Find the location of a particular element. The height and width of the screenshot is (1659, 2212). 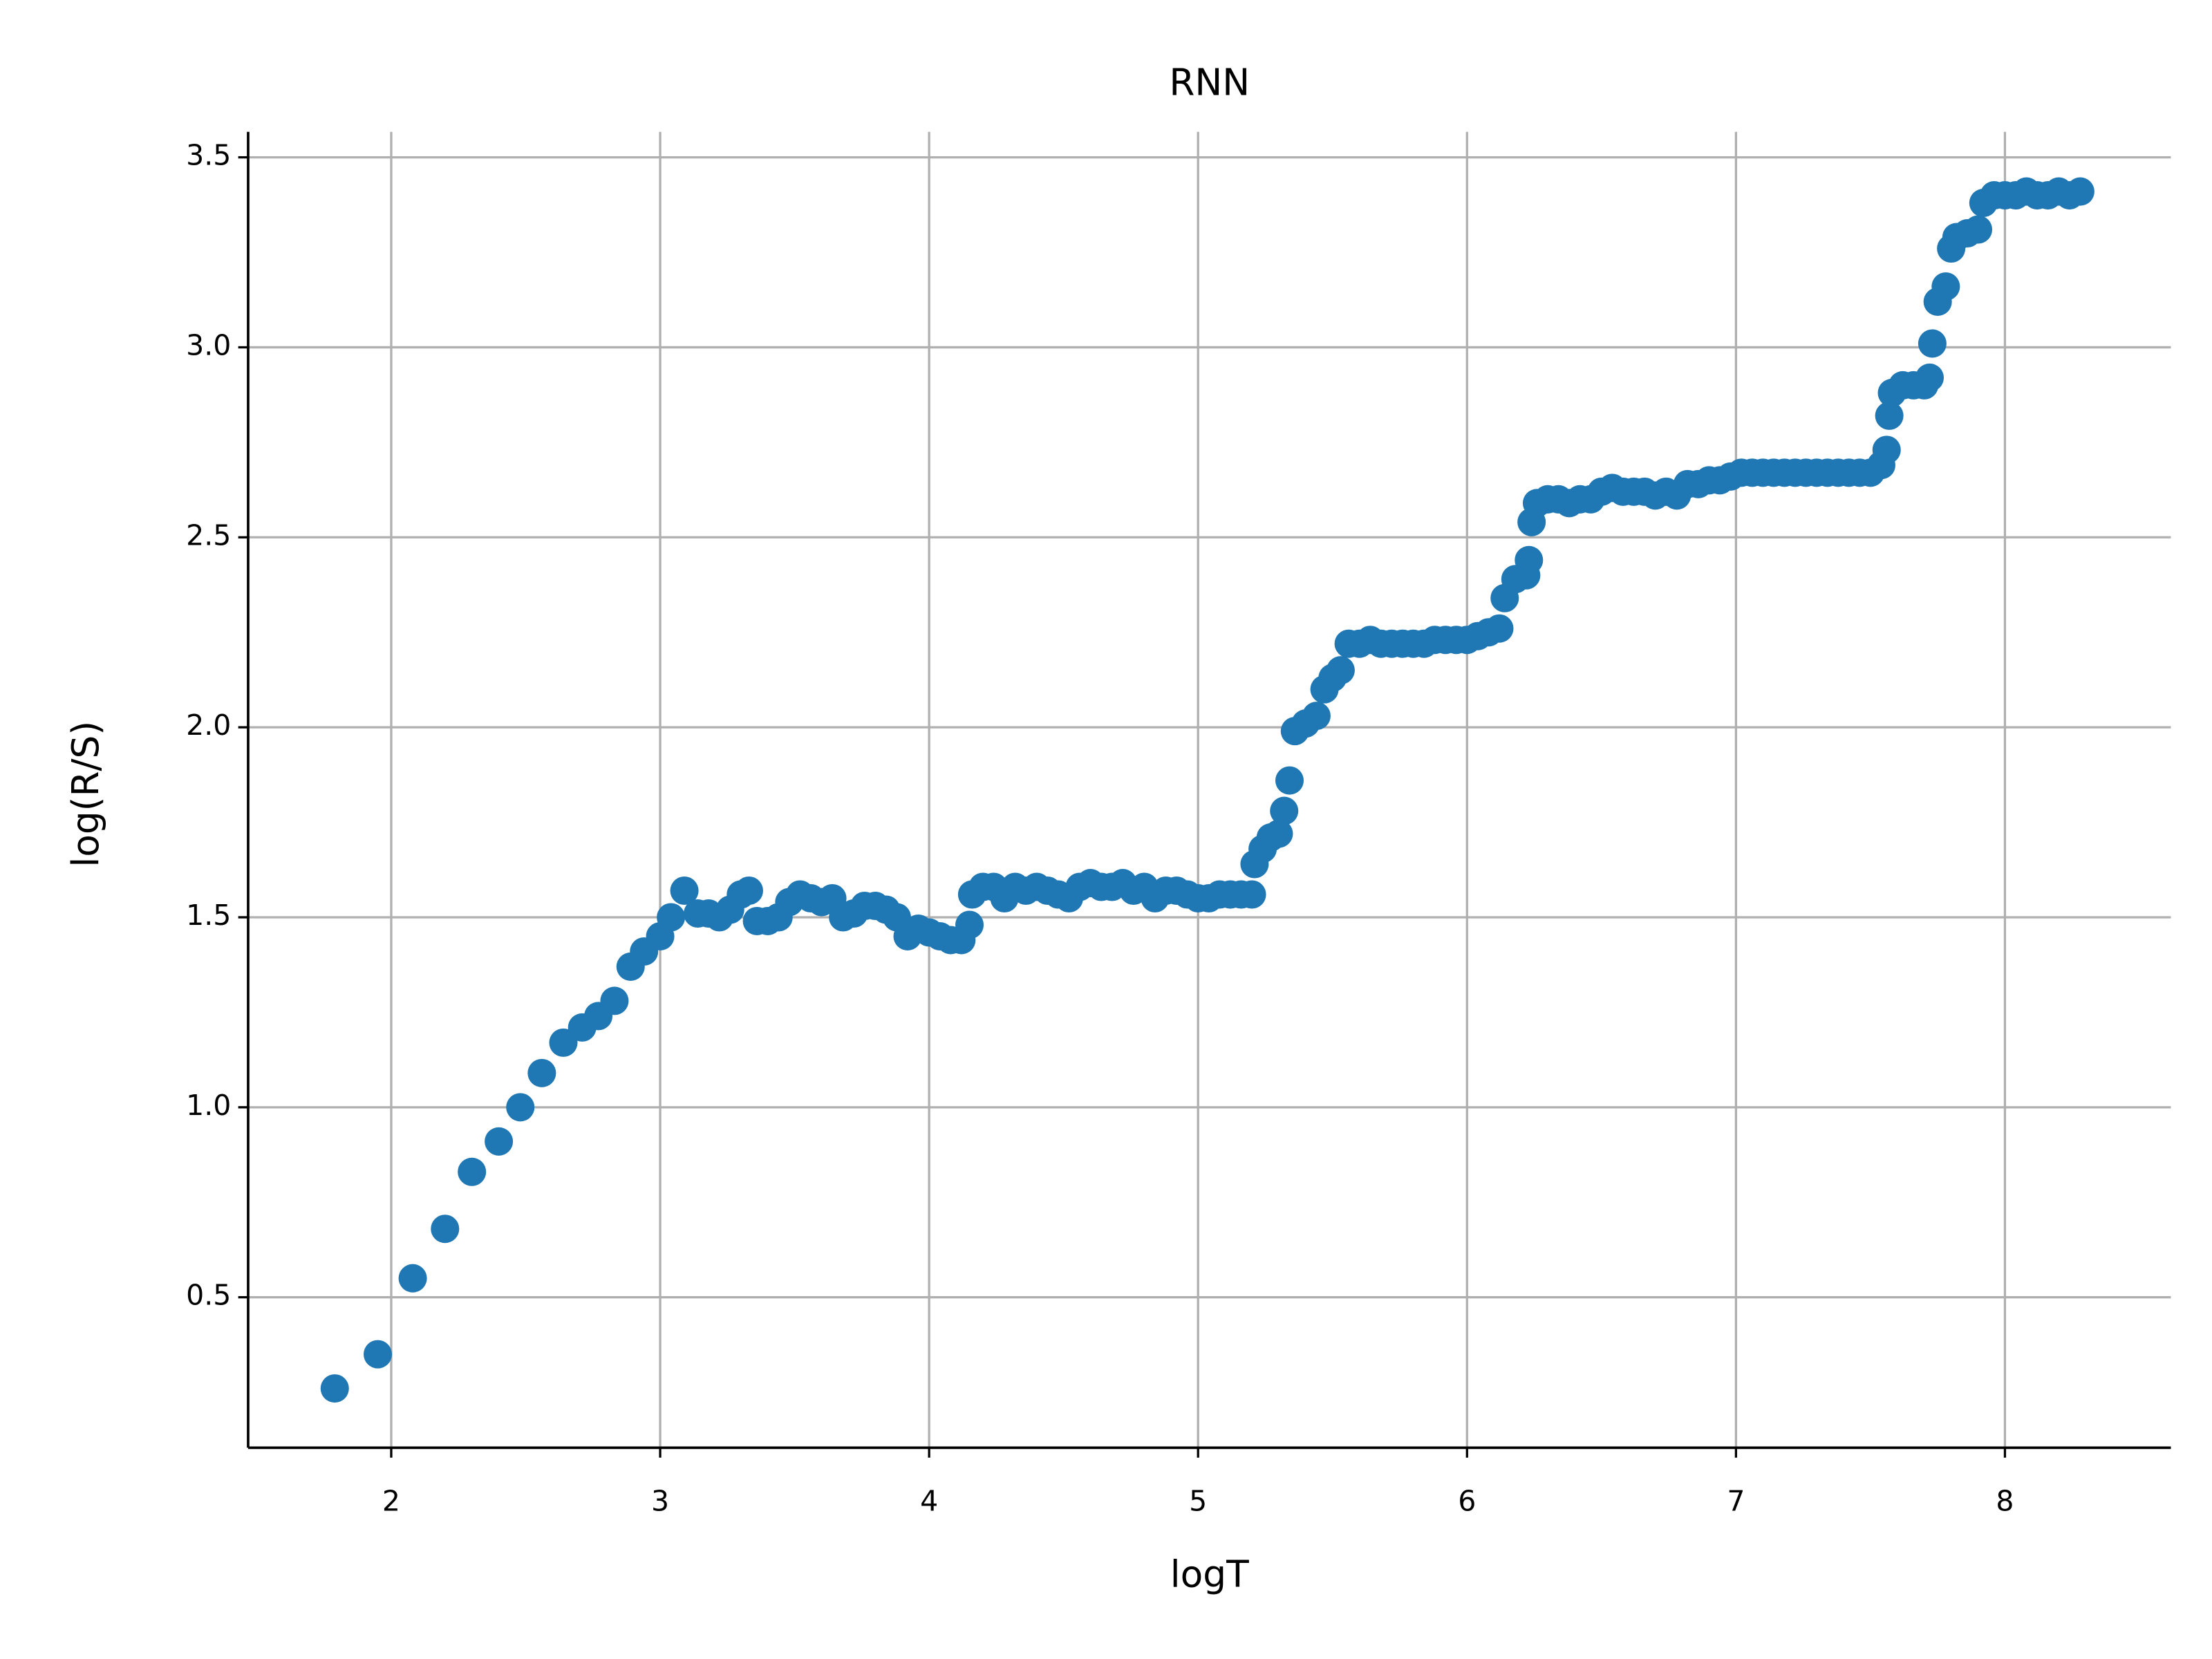

y-tick-label: 1.0 is located at coordinates (208, 1105).